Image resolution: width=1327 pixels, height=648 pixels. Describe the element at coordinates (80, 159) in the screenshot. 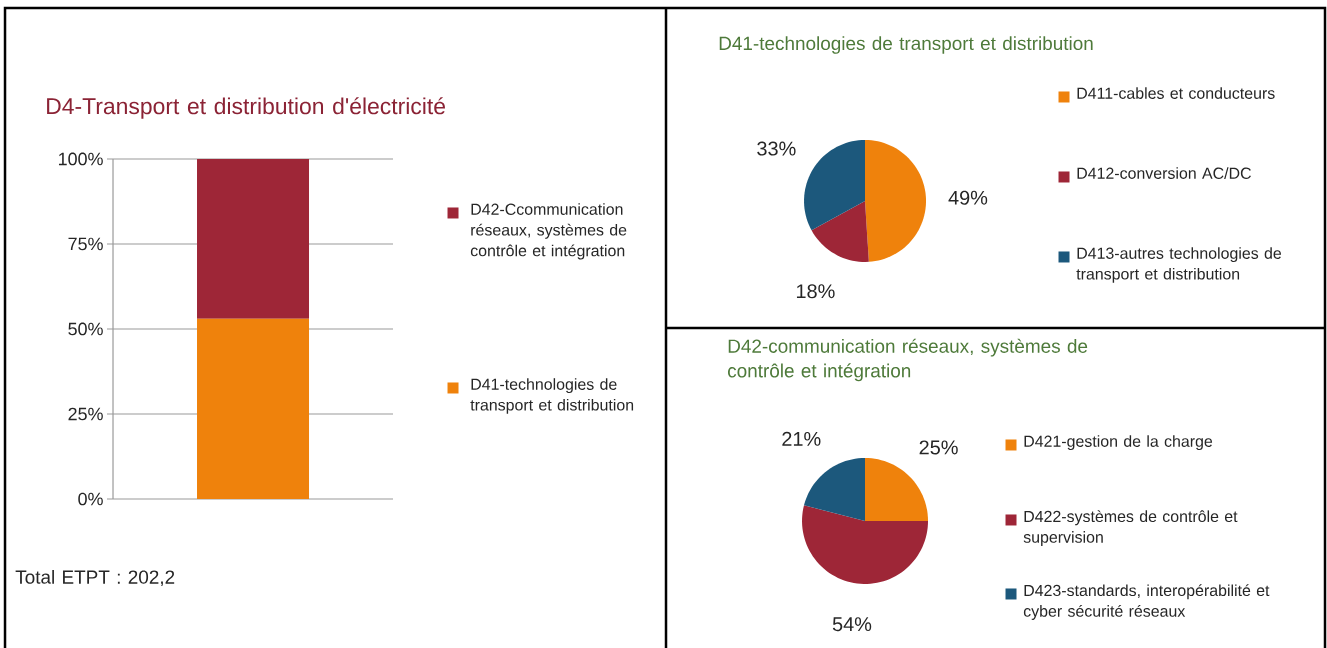

I see `y-tick-label: 100%` at that location.